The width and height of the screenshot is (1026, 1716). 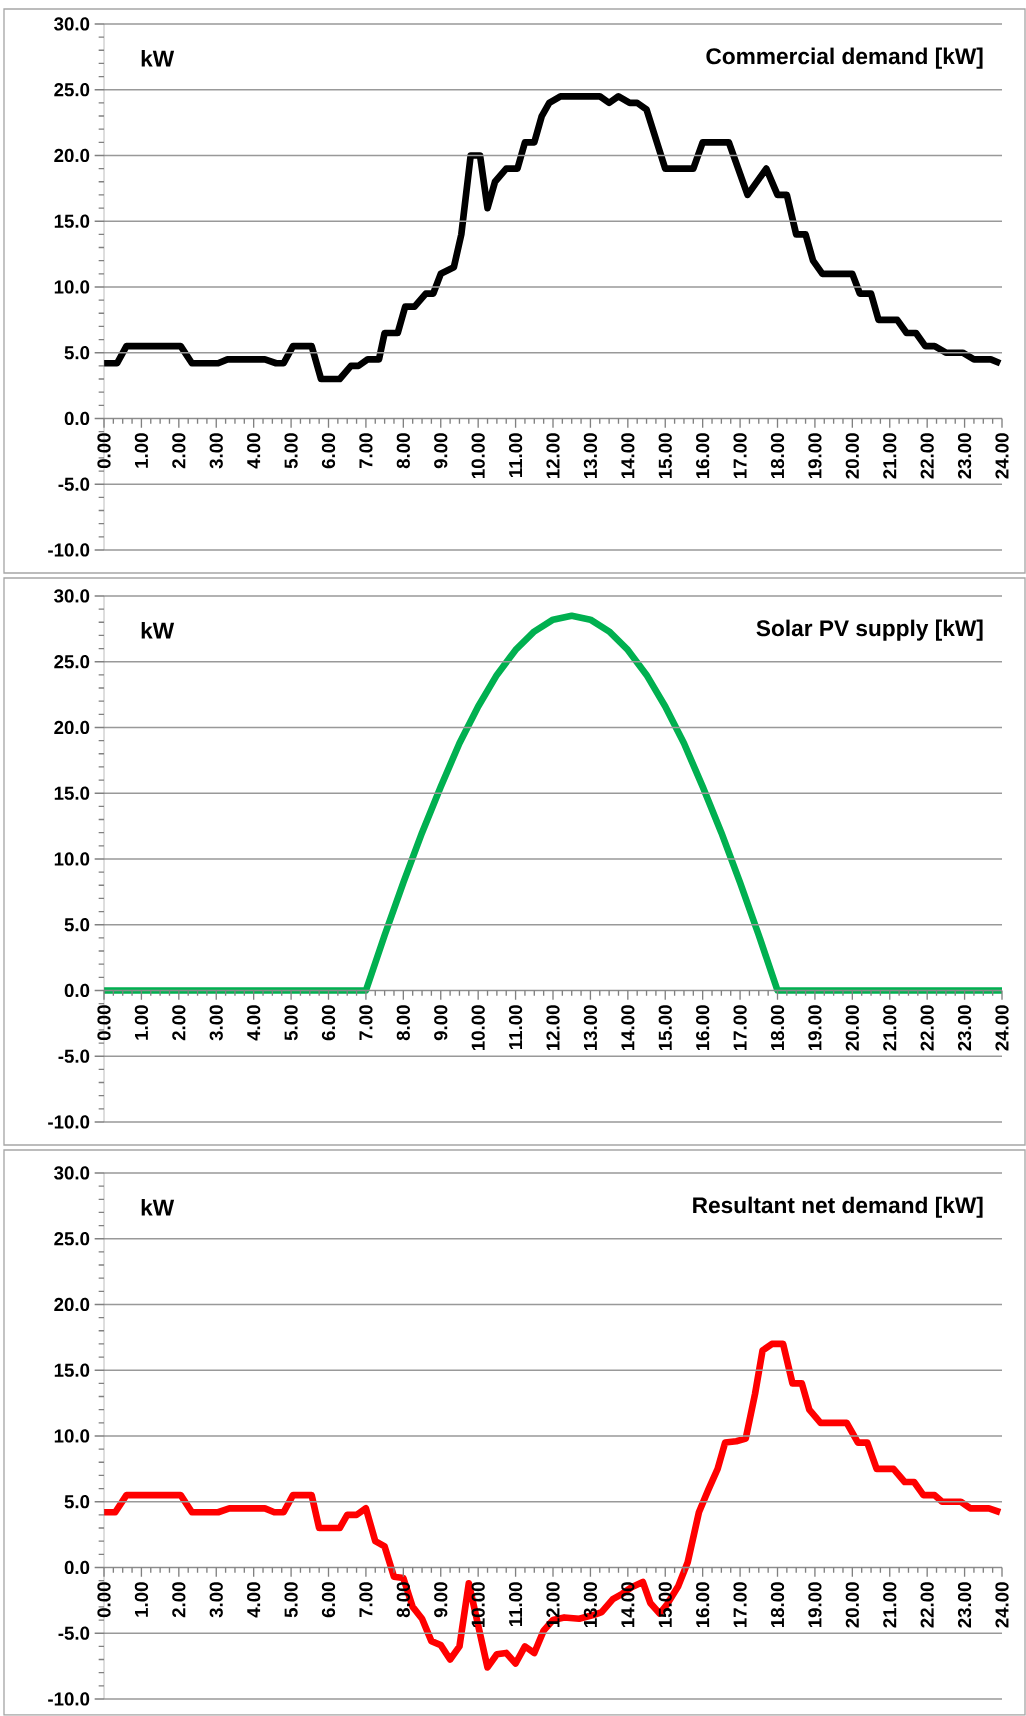 What do you see at coordinates (590, 1028) in the screenshot?
I see `x-tick-label: 13.00` at bounding box center [590, 1028].